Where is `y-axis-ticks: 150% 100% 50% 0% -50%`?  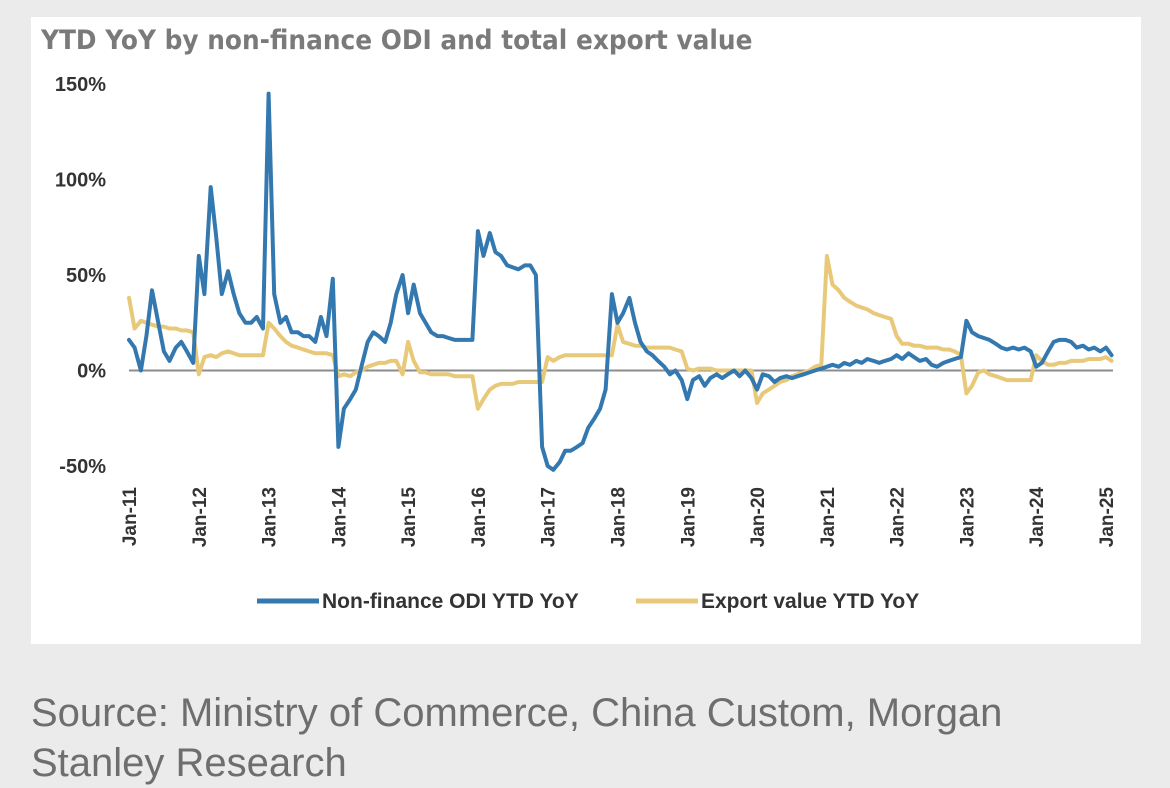 y-axis-ticks: 150% 100% 50% 0% -50% is located at coordinates (80, 276).